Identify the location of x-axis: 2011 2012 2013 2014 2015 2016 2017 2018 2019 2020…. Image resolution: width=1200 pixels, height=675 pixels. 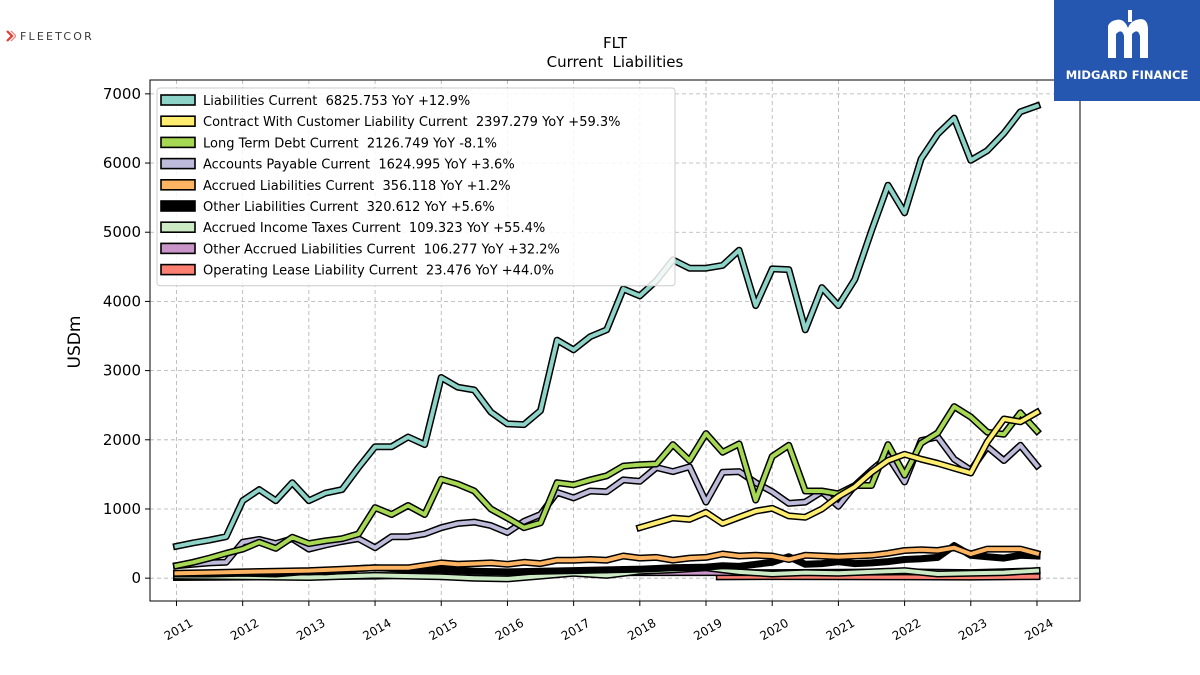
(609, 622).